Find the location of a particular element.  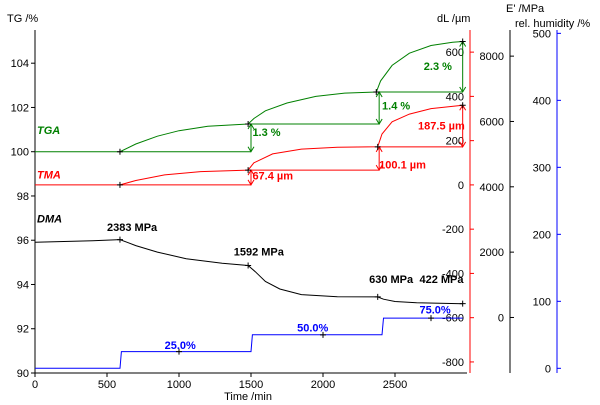

humidity-tick-label: 500 is located at coordinates (542, 34).